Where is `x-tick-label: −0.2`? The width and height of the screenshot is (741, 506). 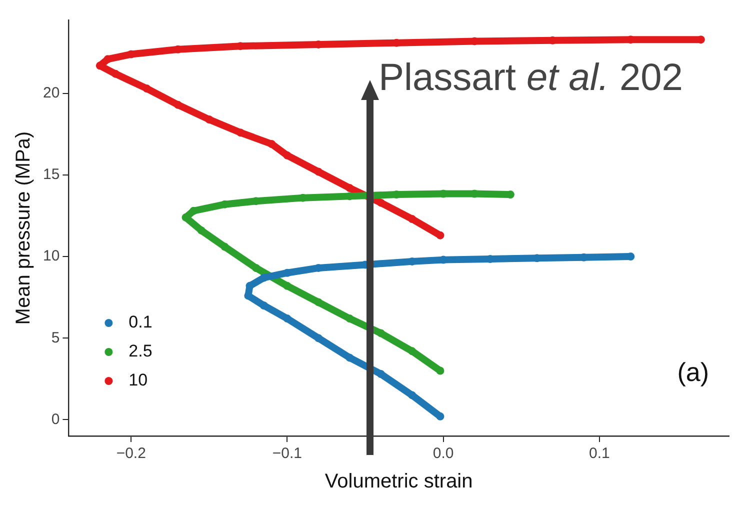 x-tick-label: −0.2 is located at coordinates (131, 453).